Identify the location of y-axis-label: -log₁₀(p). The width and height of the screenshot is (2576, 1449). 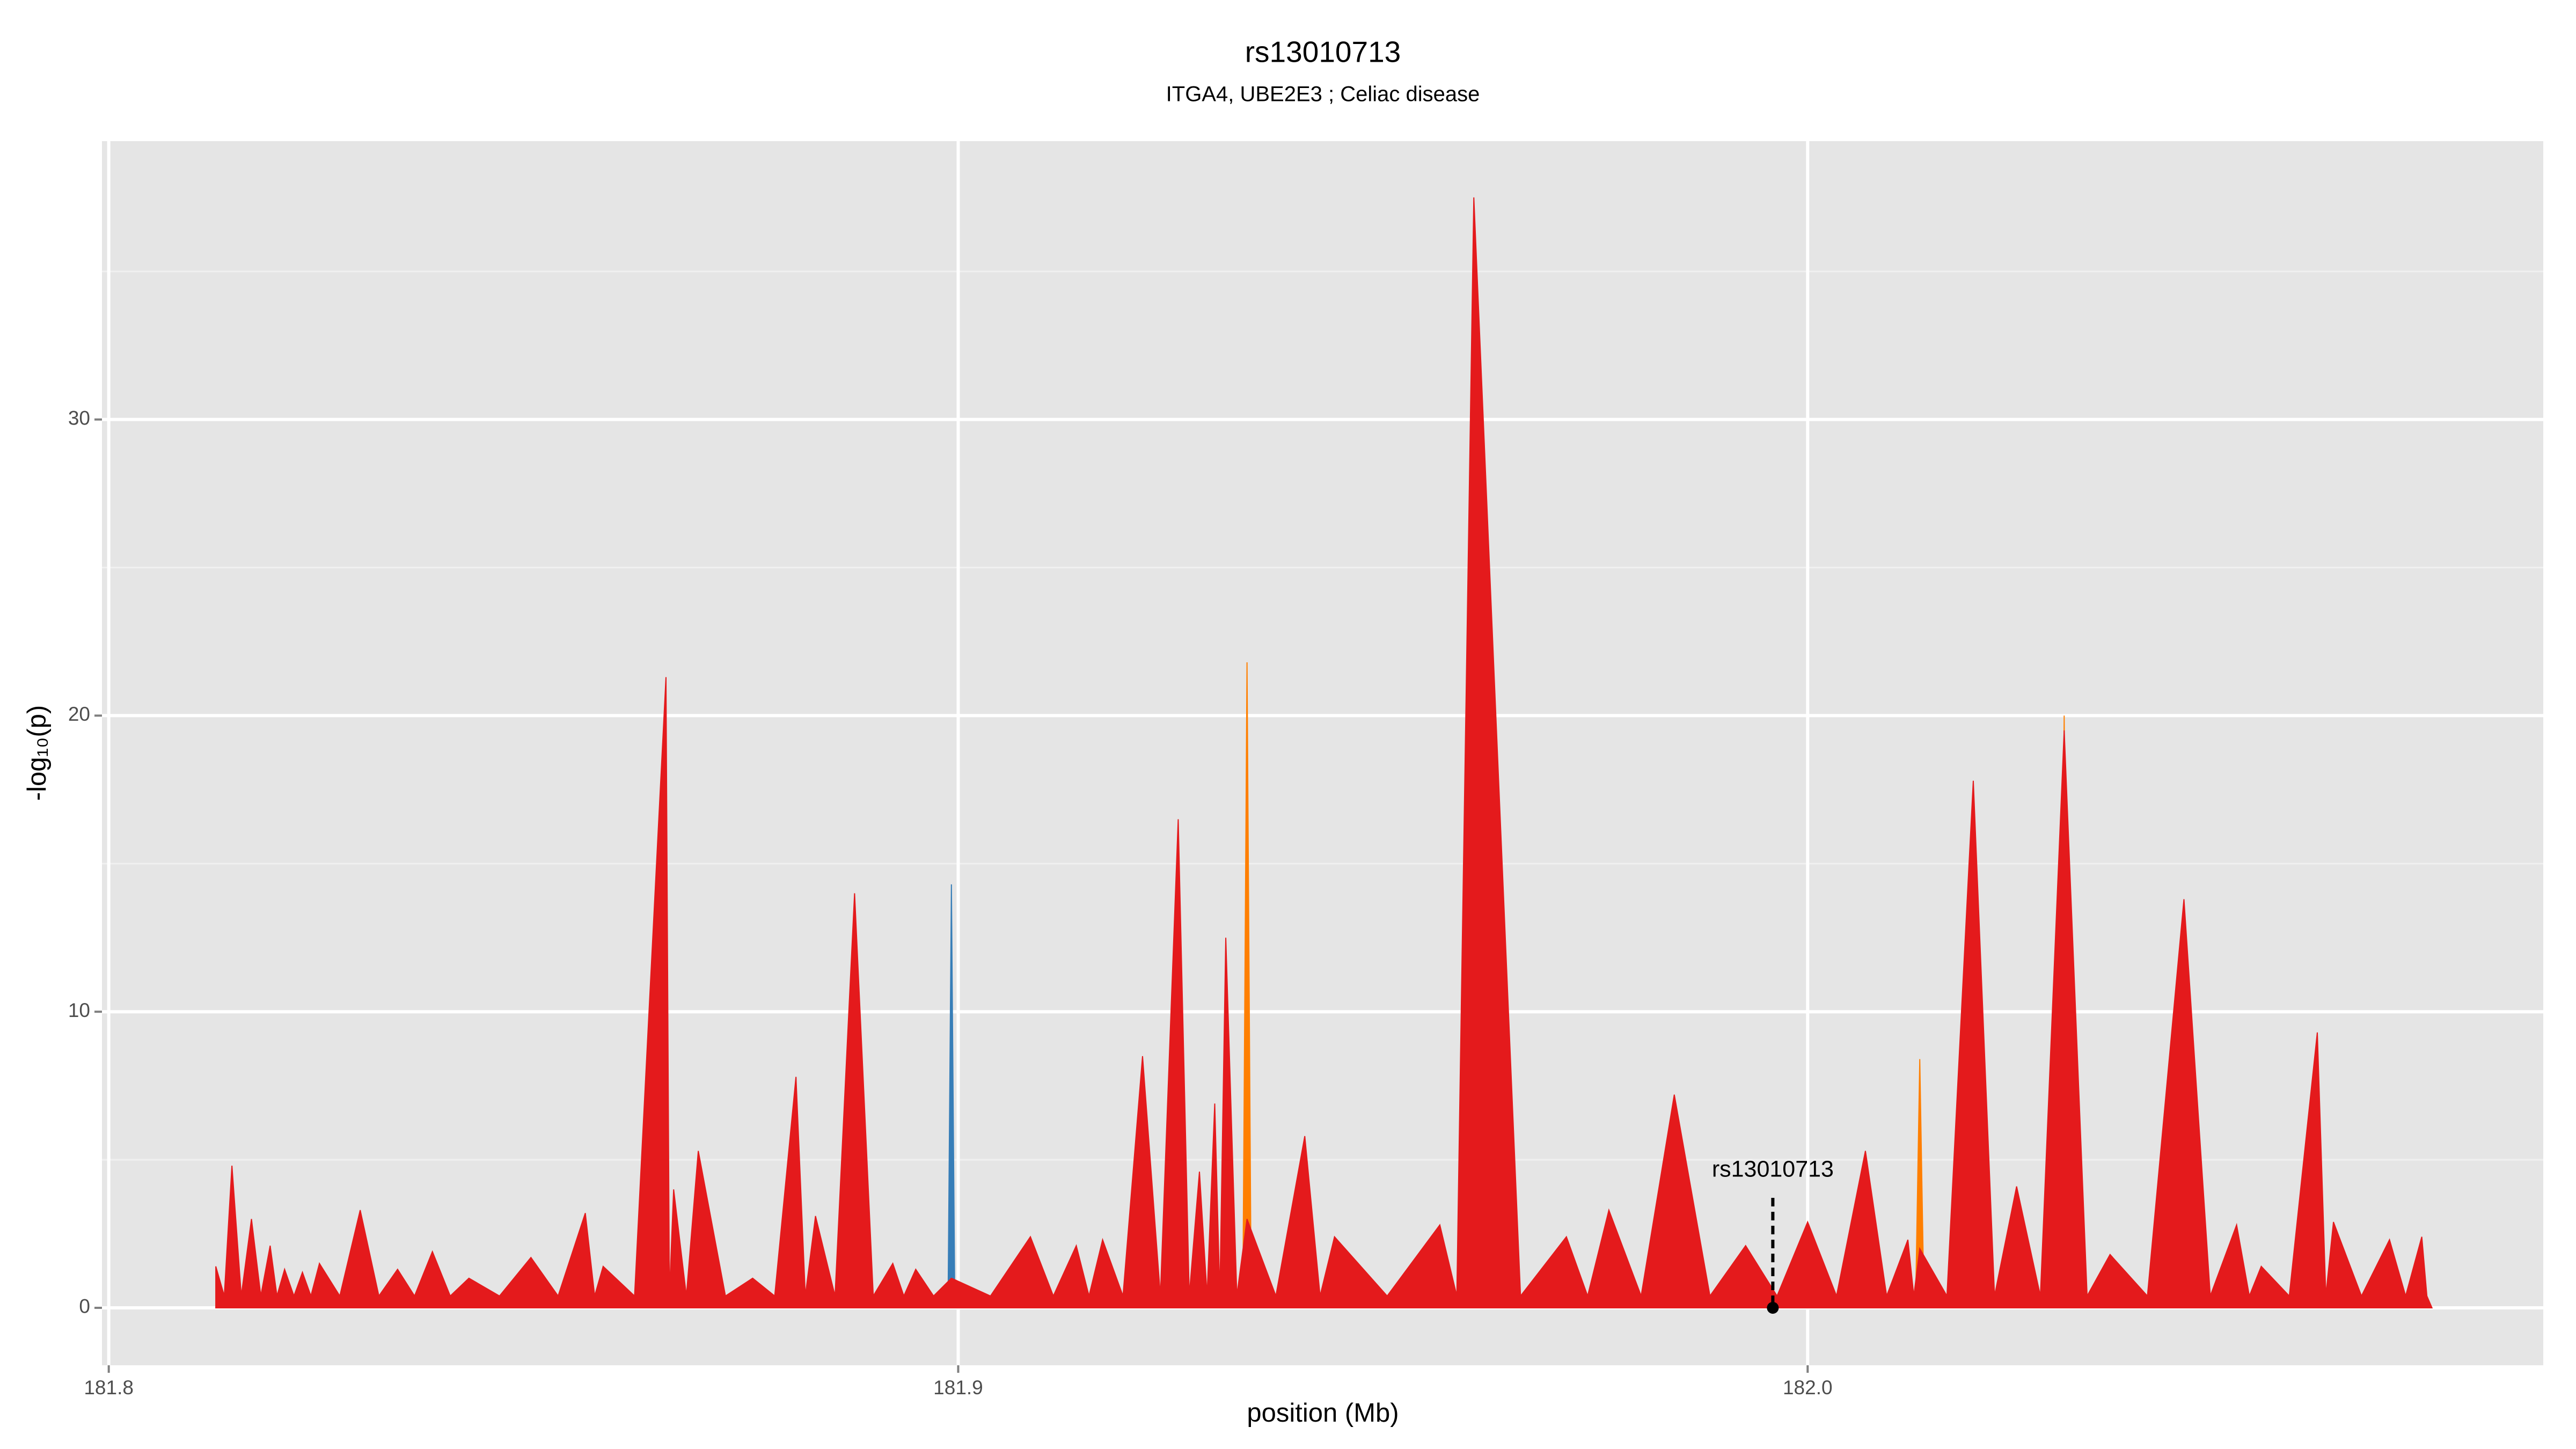
(37, 753).